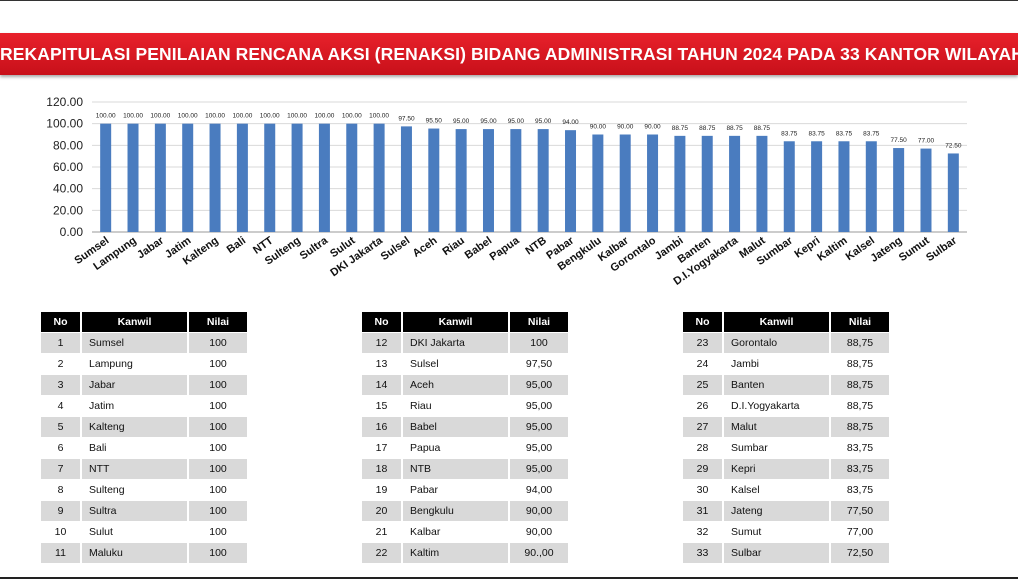  I want to click on x-tick-label: Sulsel, so click(395, 249).